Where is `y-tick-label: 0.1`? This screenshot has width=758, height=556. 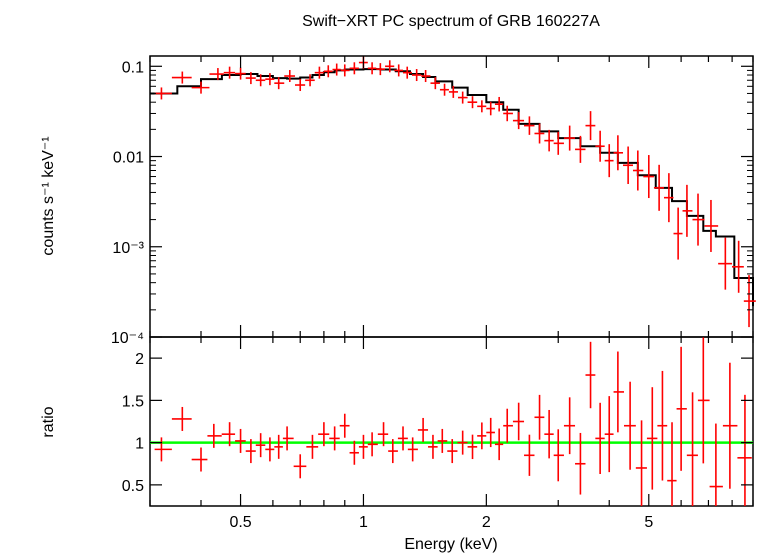
y-tick-label: 0.1 is located at coordinates (133, 67).